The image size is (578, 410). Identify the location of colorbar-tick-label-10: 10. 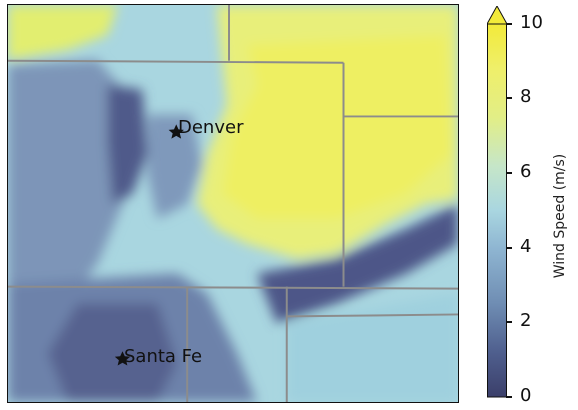
(531, 22).